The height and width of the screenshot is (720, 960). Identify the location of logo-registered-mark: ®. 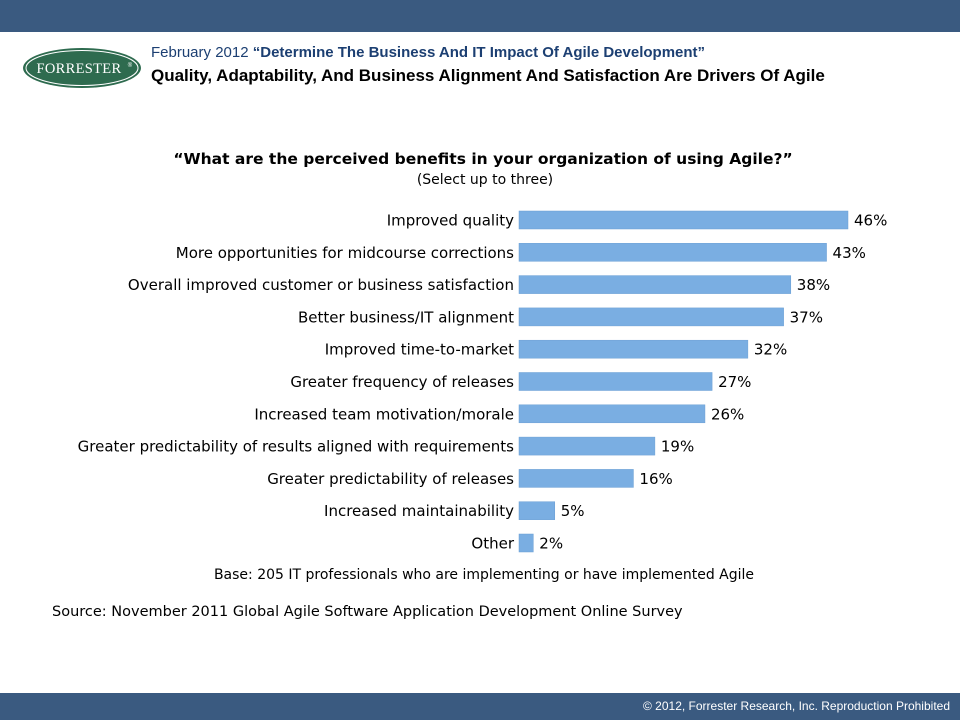
(130, 65).